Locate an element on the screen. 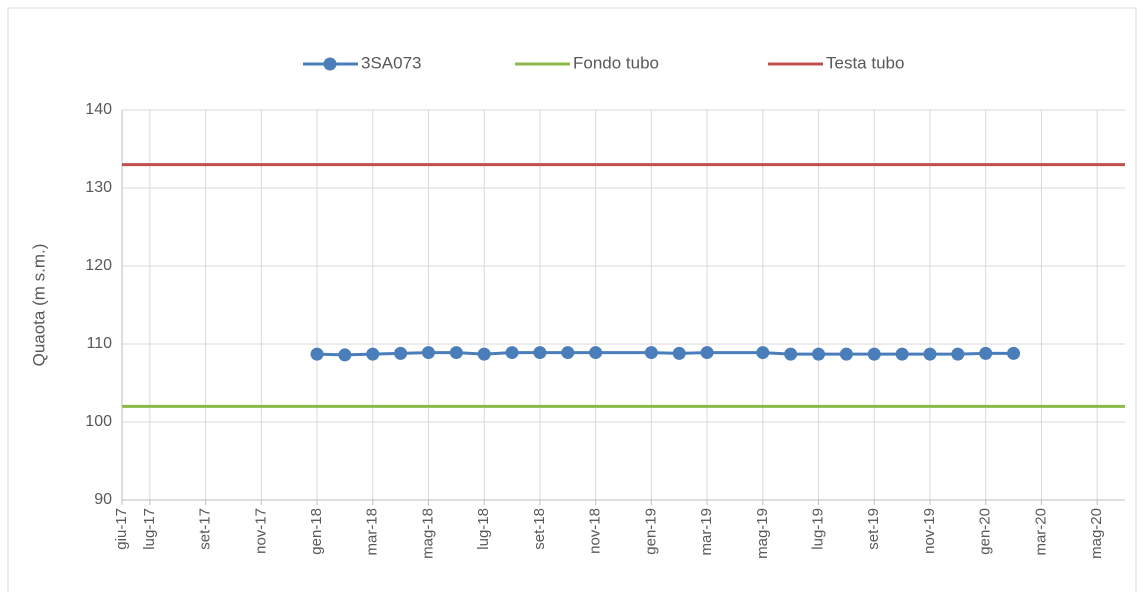 The width and height of the screenshot is (1143, 597). legend-marker is located at coordinates (330, 64).